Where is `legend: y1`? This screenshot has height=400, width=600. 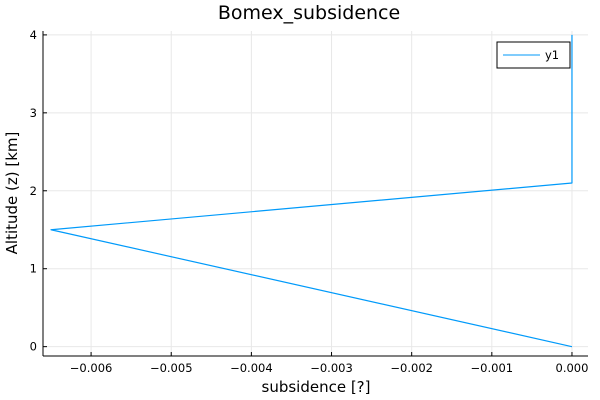 legend: y1 is located at coordinates (533, 55).